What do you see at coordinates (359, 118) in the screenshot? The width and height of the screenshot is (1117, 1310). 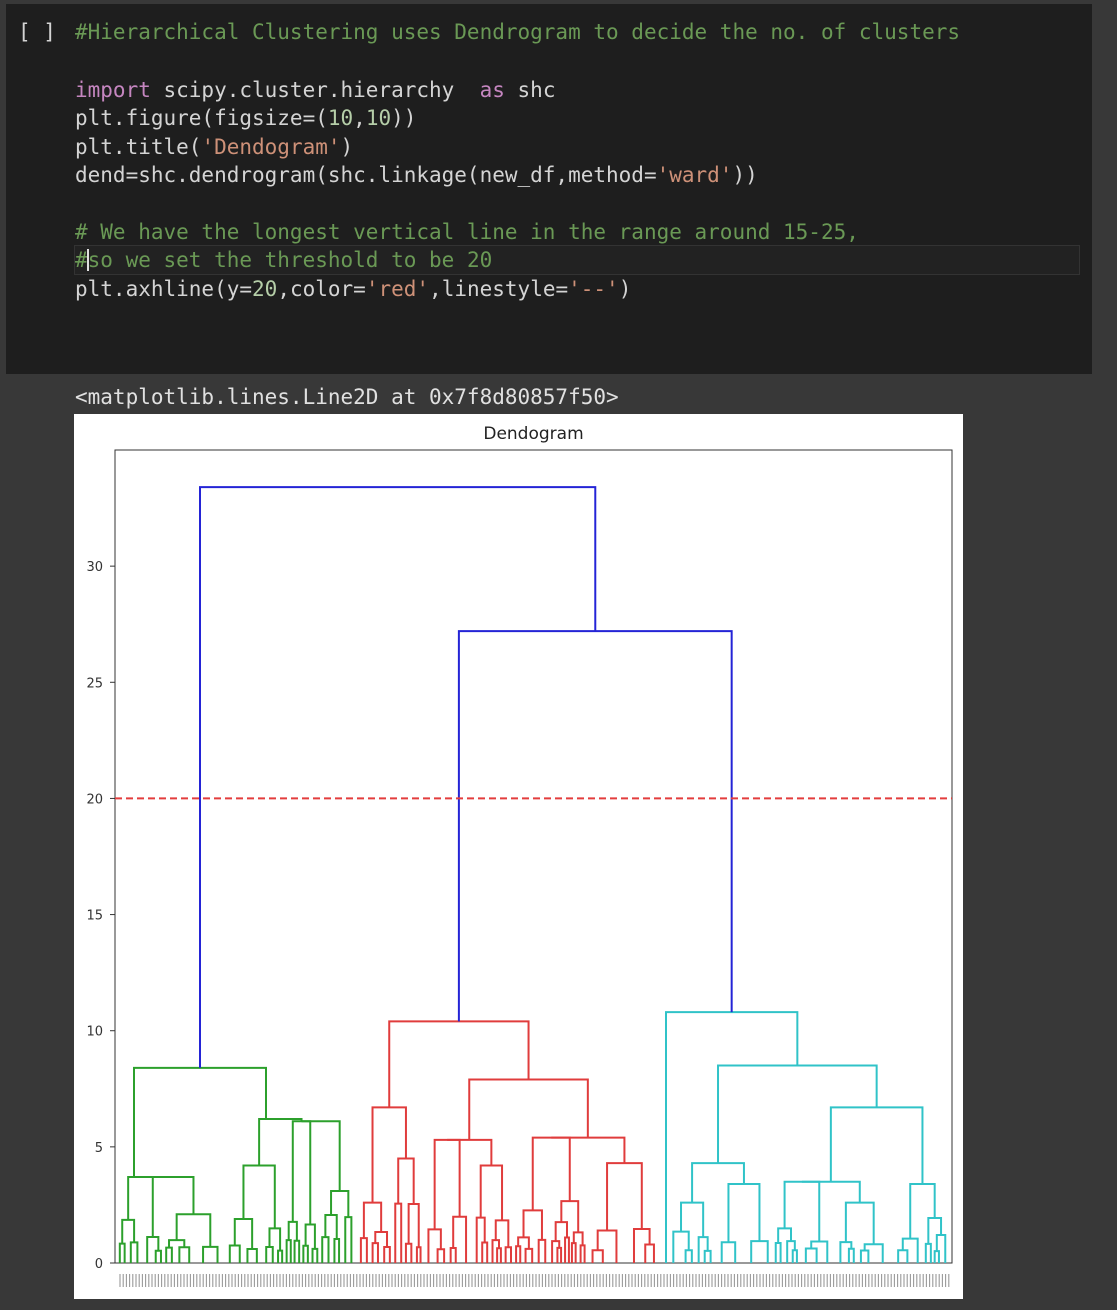 I see `code-token: ,` at bounding box center [359, 118].